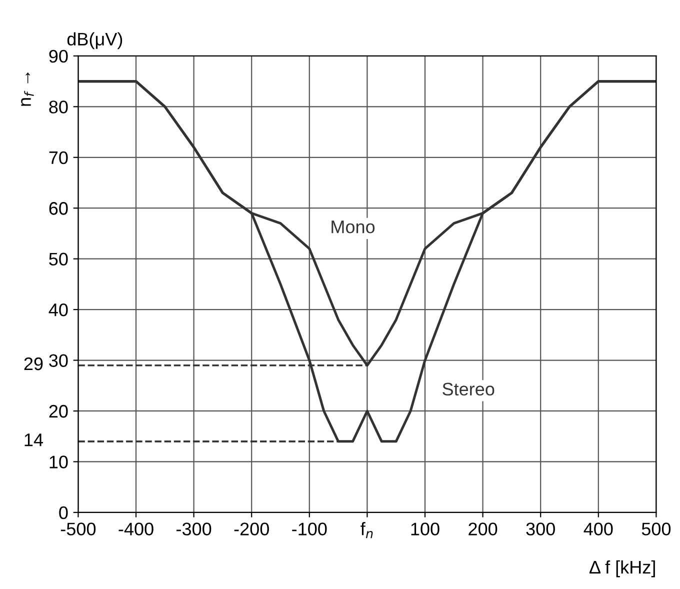 This screenshot has width=680, height=589. Describe the element at coordinates (598, 529) in the screenshot. I see `x-tick-label: 400` at that location.